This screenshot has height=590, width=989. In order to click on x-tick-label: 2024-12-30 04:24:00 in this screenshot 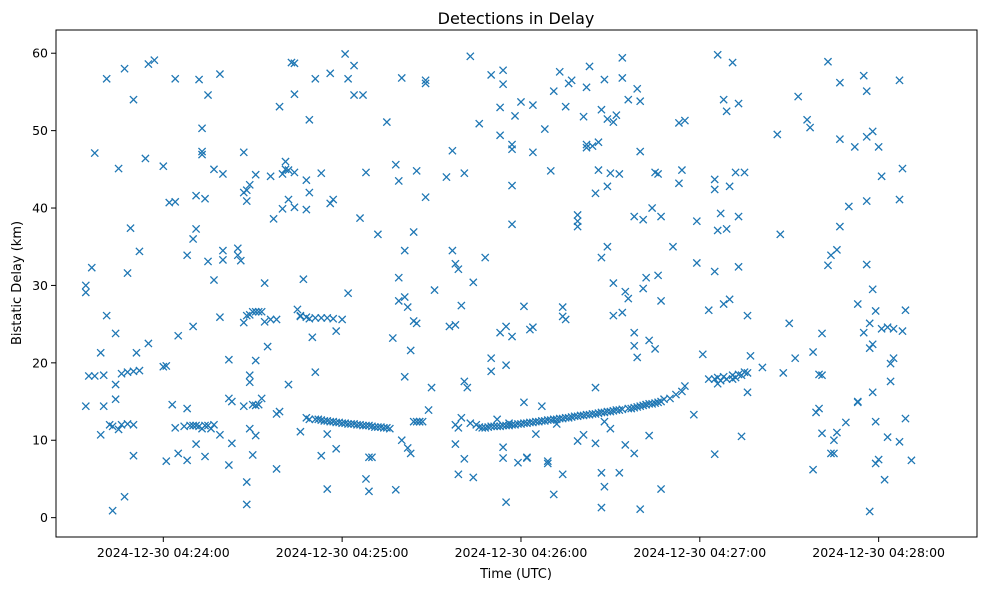, I will do `click(163, 552)`.